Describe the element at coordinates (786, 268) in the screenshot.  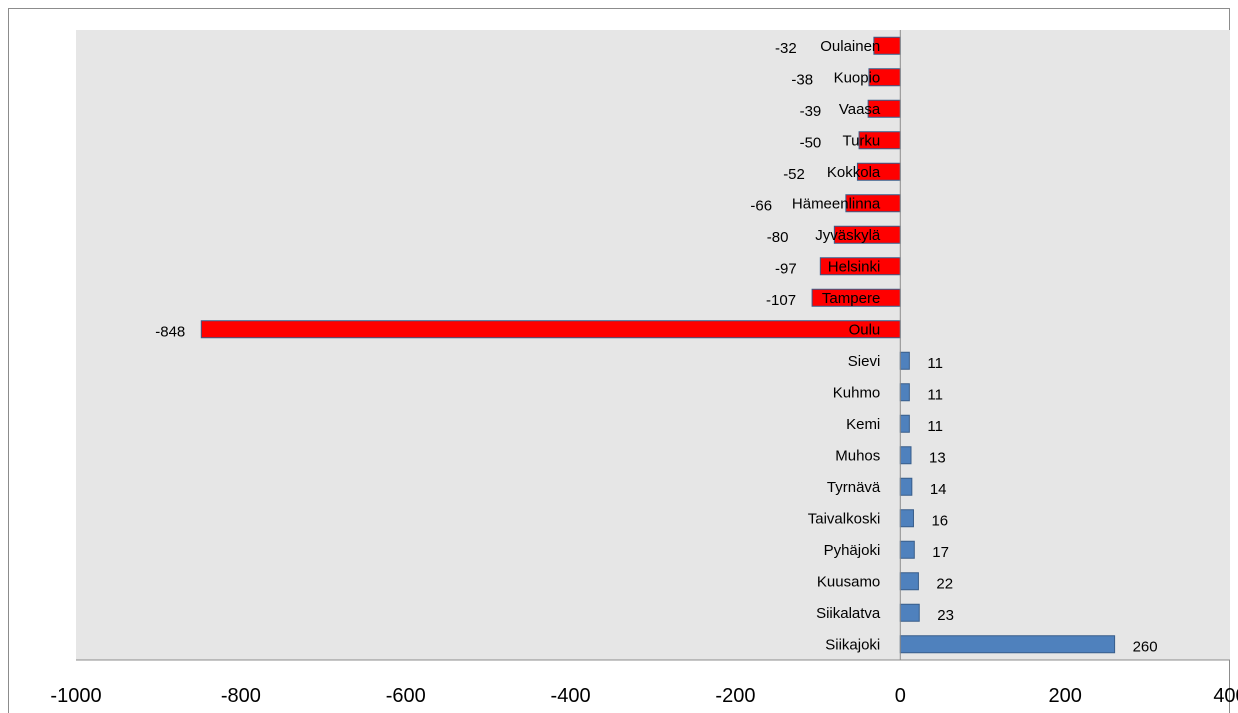
I see `value-label: -97` at that location.